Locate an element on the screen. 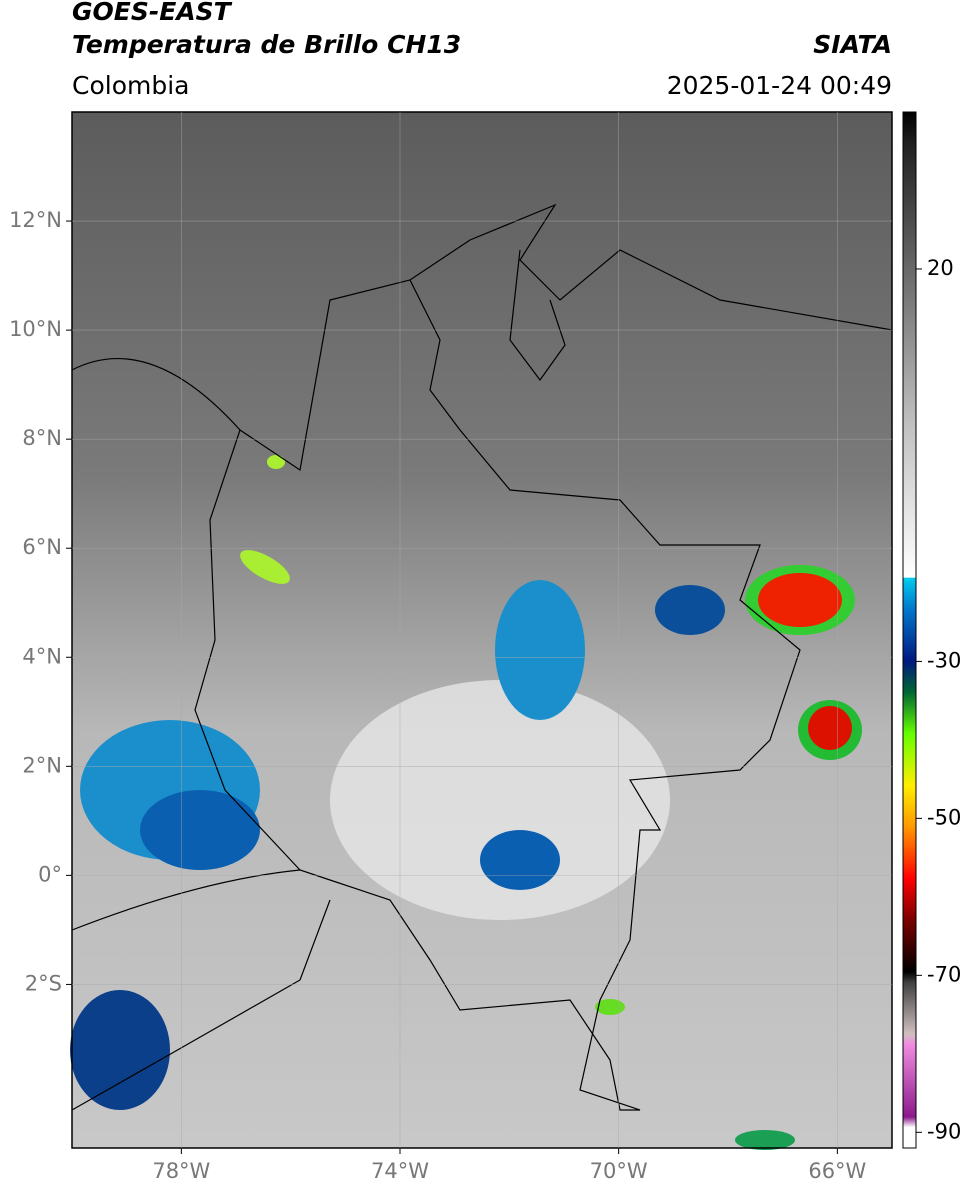 This screenshot has width=966, height=1194. colorbar-label: -50 is located at coordinates (944, 817).